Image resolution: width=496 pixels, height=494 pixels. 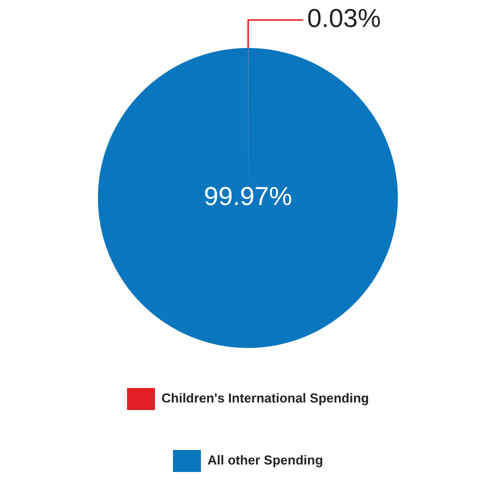 What do you see at coordinates (344, 18) in the screenshot?
I see `data-label: 0.03%` at bounding box center [344, 18].